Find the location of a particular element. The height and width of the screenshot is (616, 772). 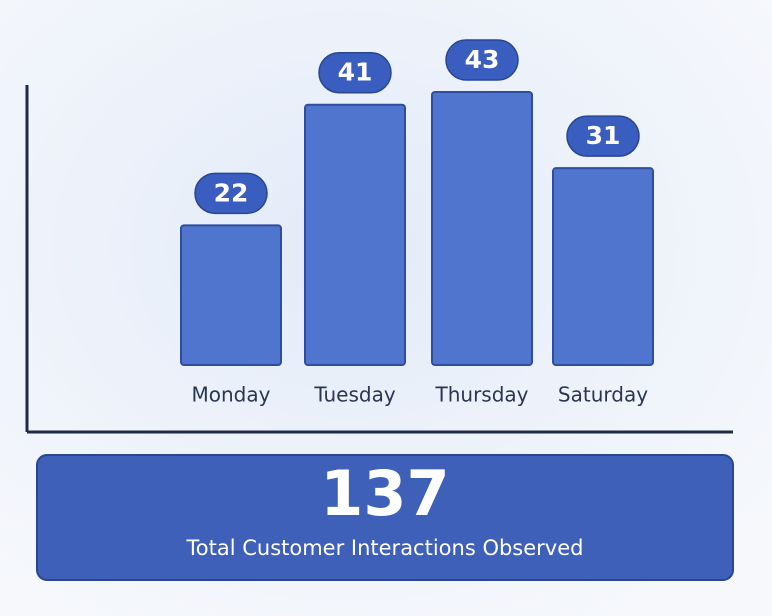

value-label: 43 is located at coordinates (482, 59).